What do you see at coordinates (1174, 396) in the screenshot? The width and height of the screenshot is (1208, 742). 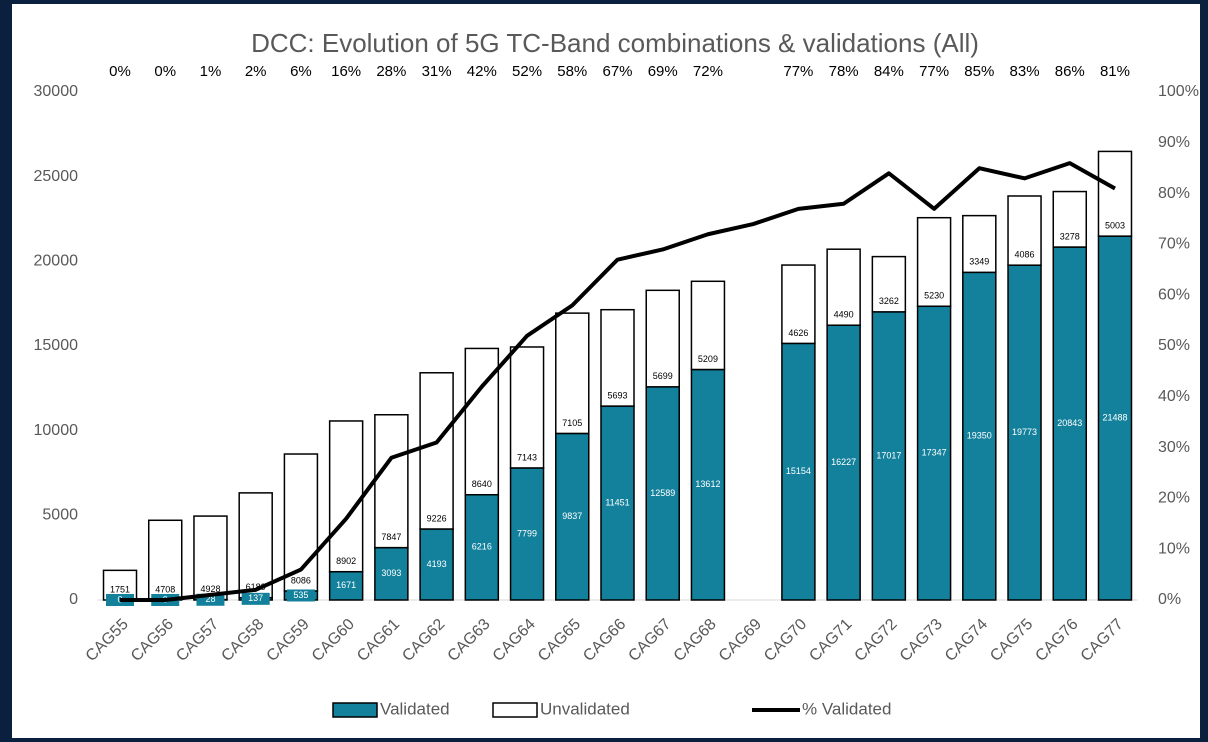 I see `y2-tick-label: 40%` at bounding box center [1174, 396].